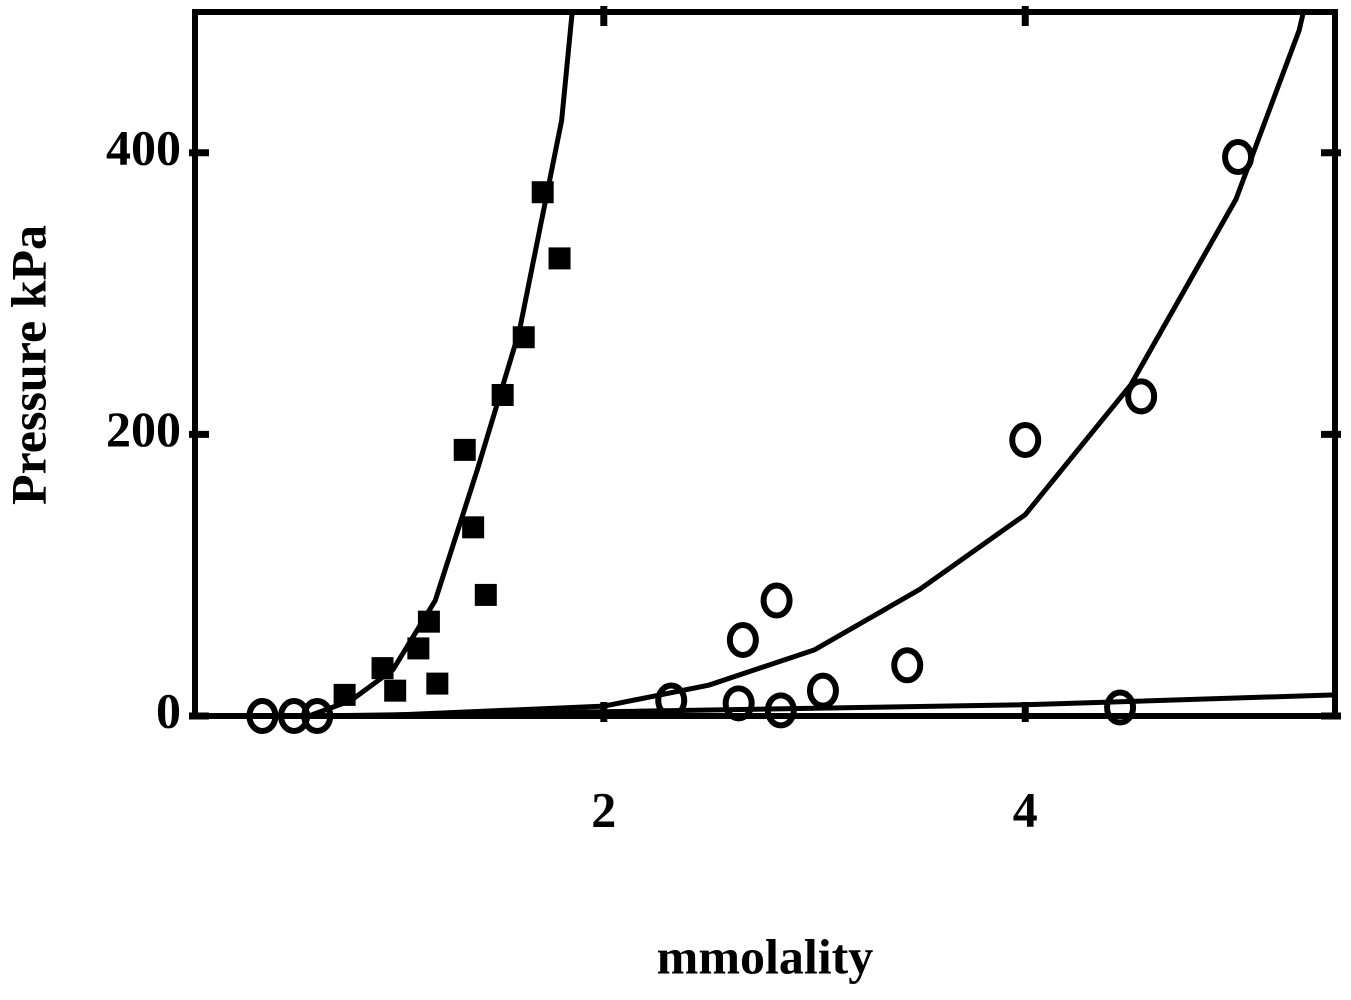 This screenshot has width=1351, height=1000. Describe the element at coordinates (28, 365) in the screenshot. I see `y-axis-title: Pressure kPa` at that location.